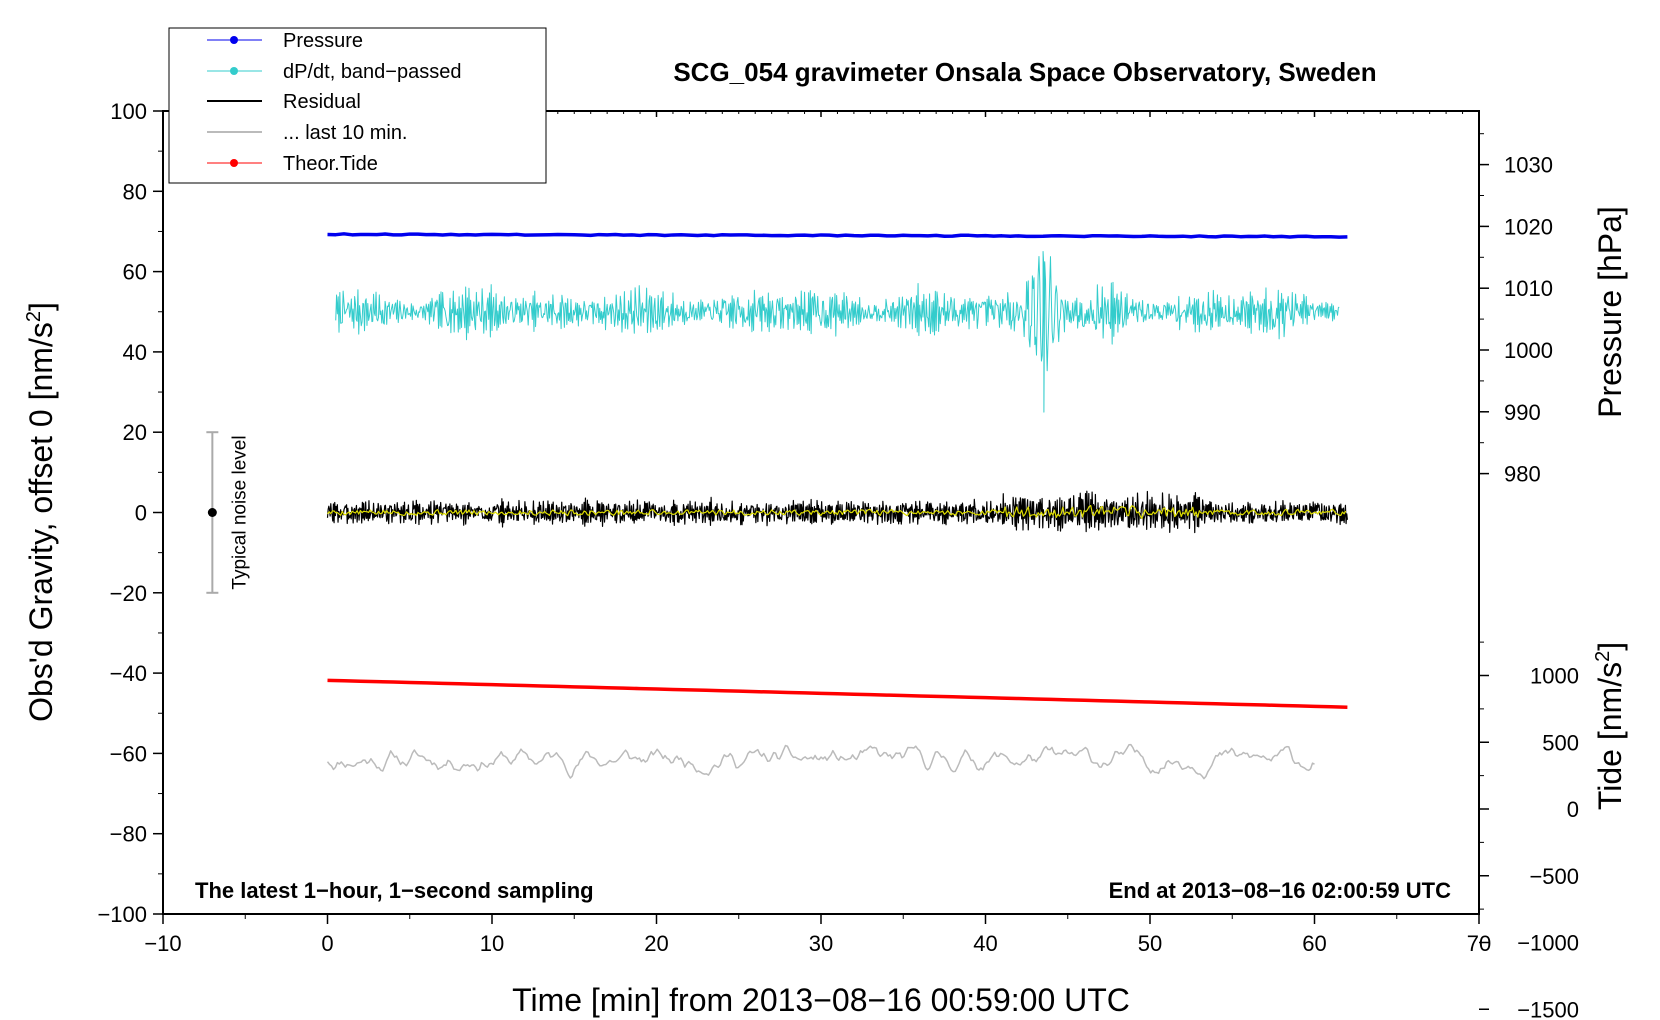  What do you see at coordinates (135, 272) in the screenshot?
I see `y-tick-label: 60` at bounding box center [135, 272].